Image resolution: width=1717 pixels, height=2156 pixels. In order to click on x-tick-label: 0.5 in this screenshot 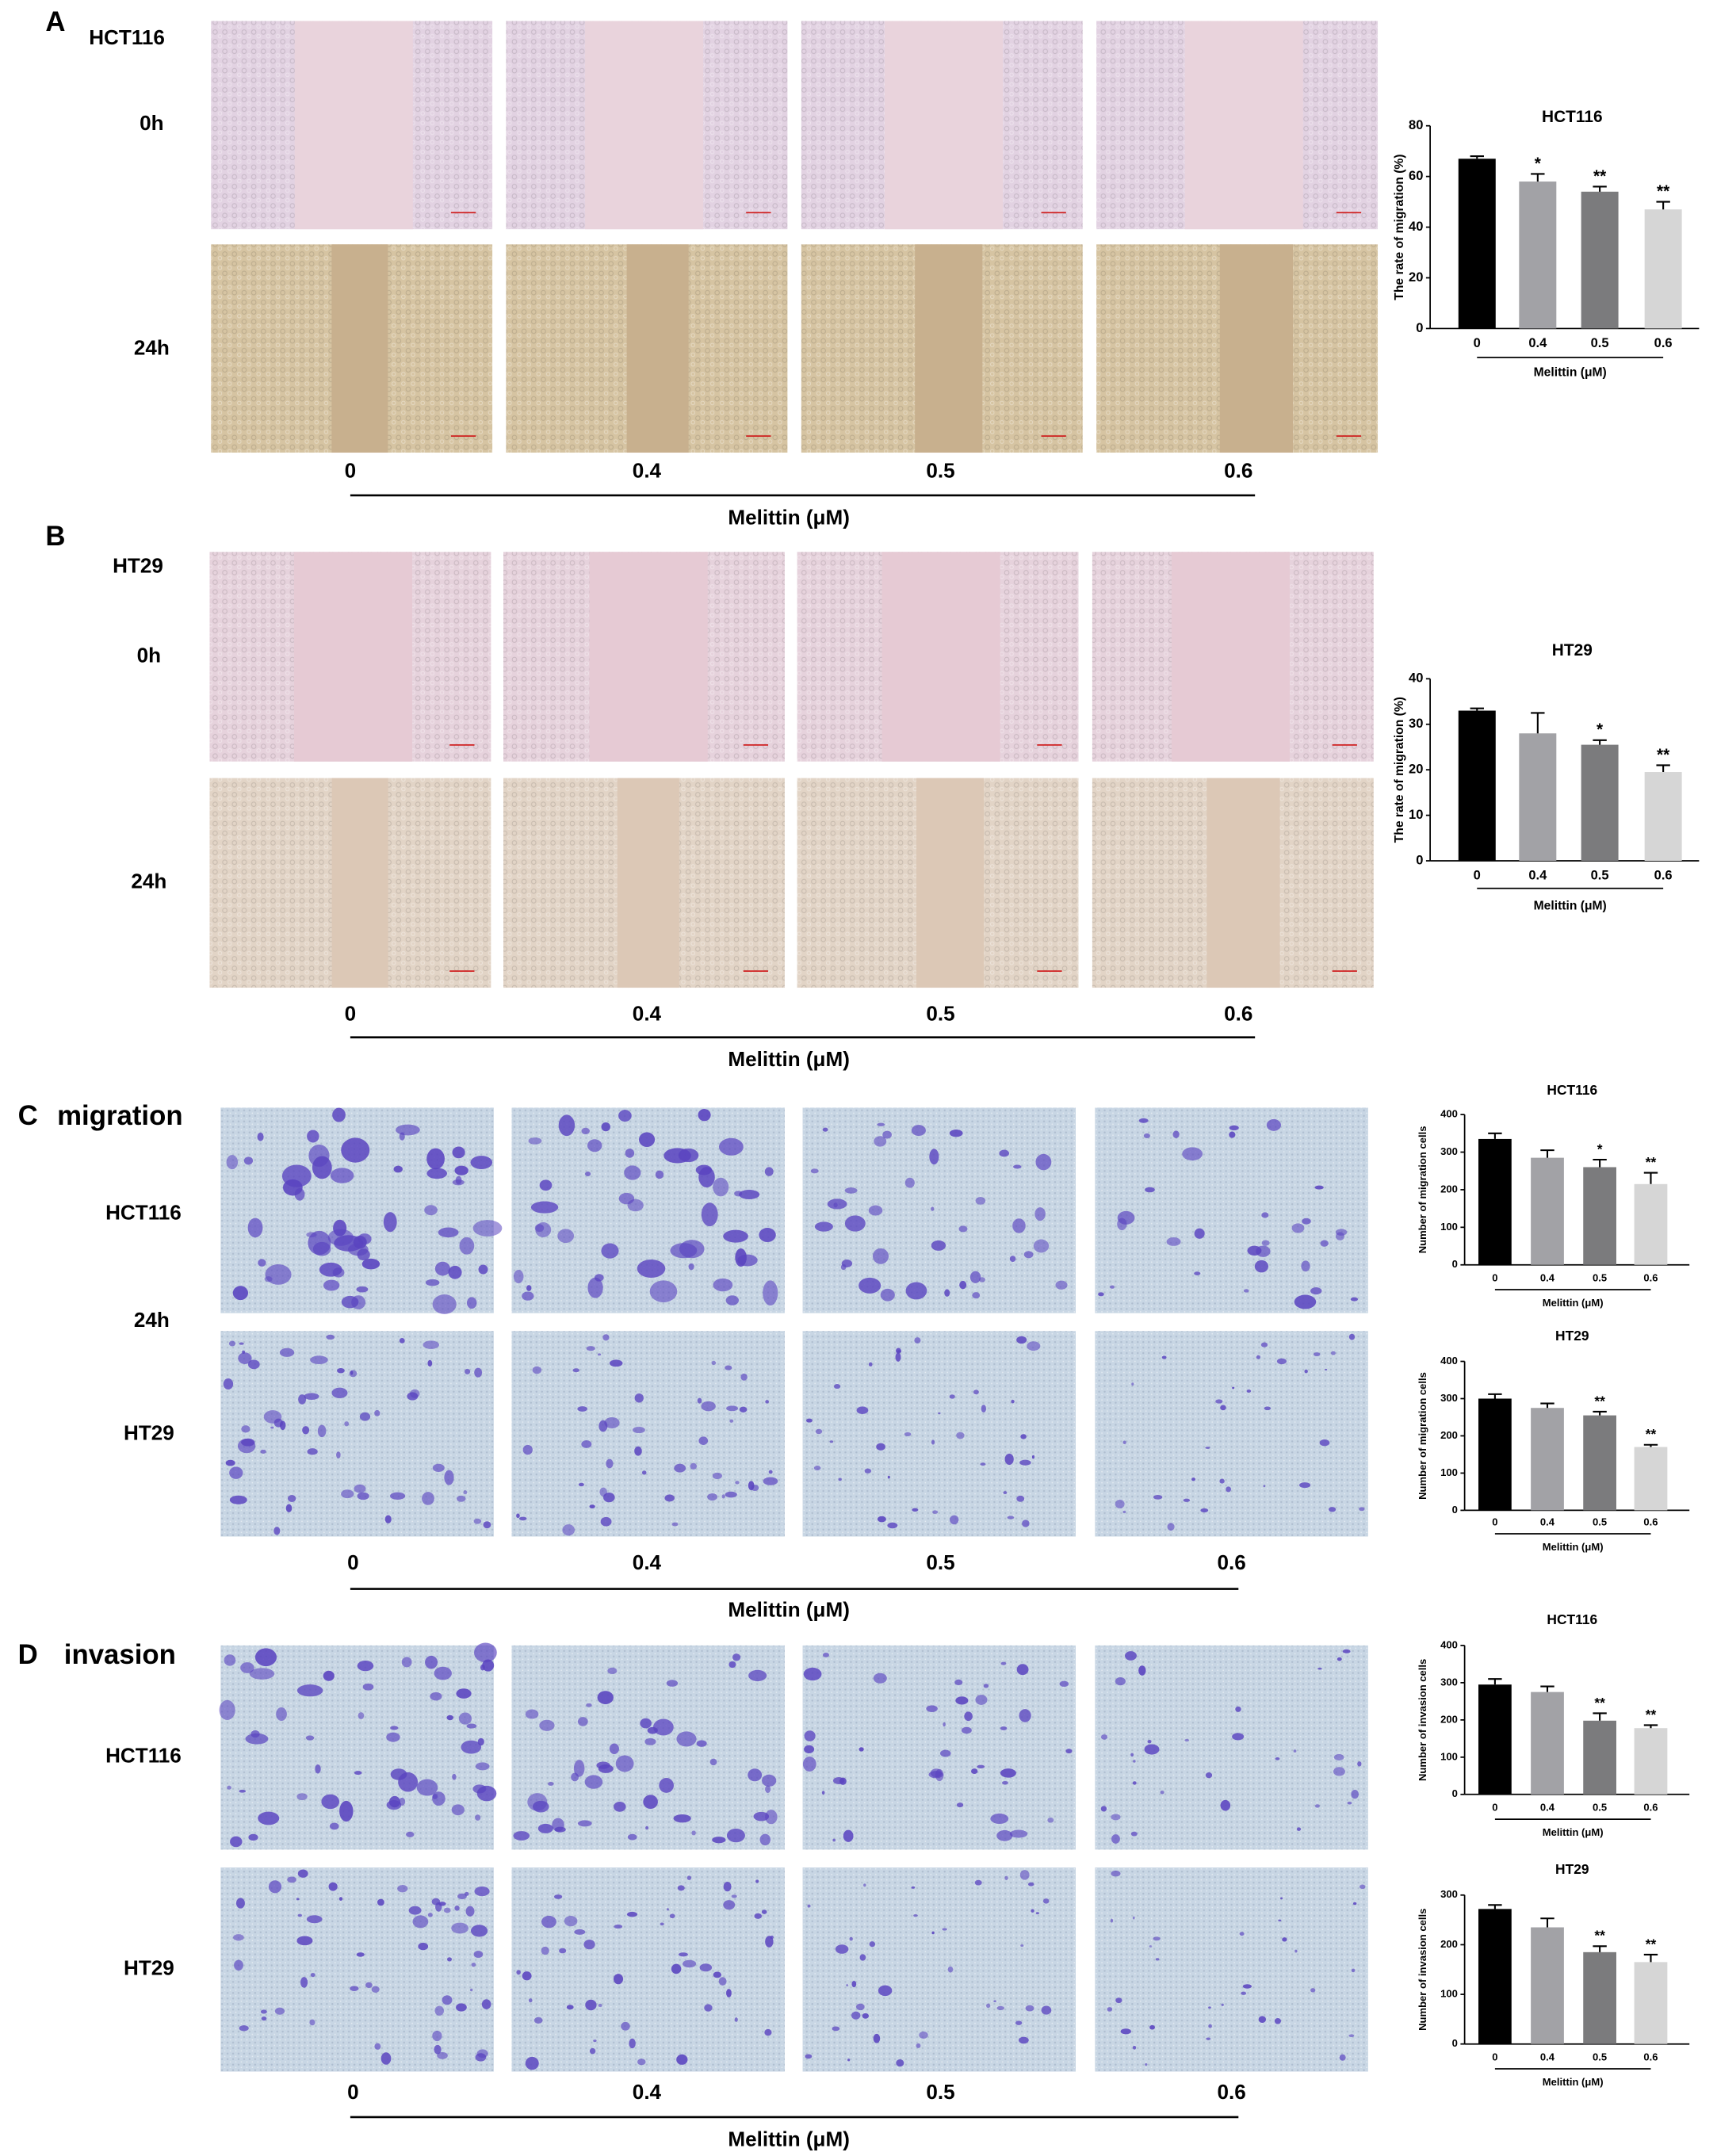, I will do `click(1600, 874)`.